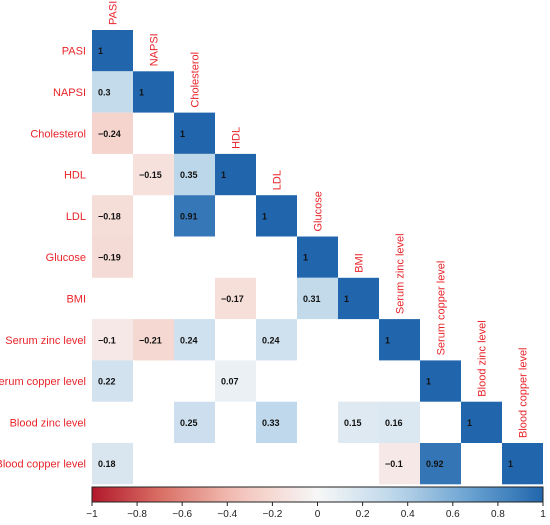 The image size is (550, 525). I want to click on heatmap-cell-blood-copper-level-serum-copper-level, so click(440, 464).